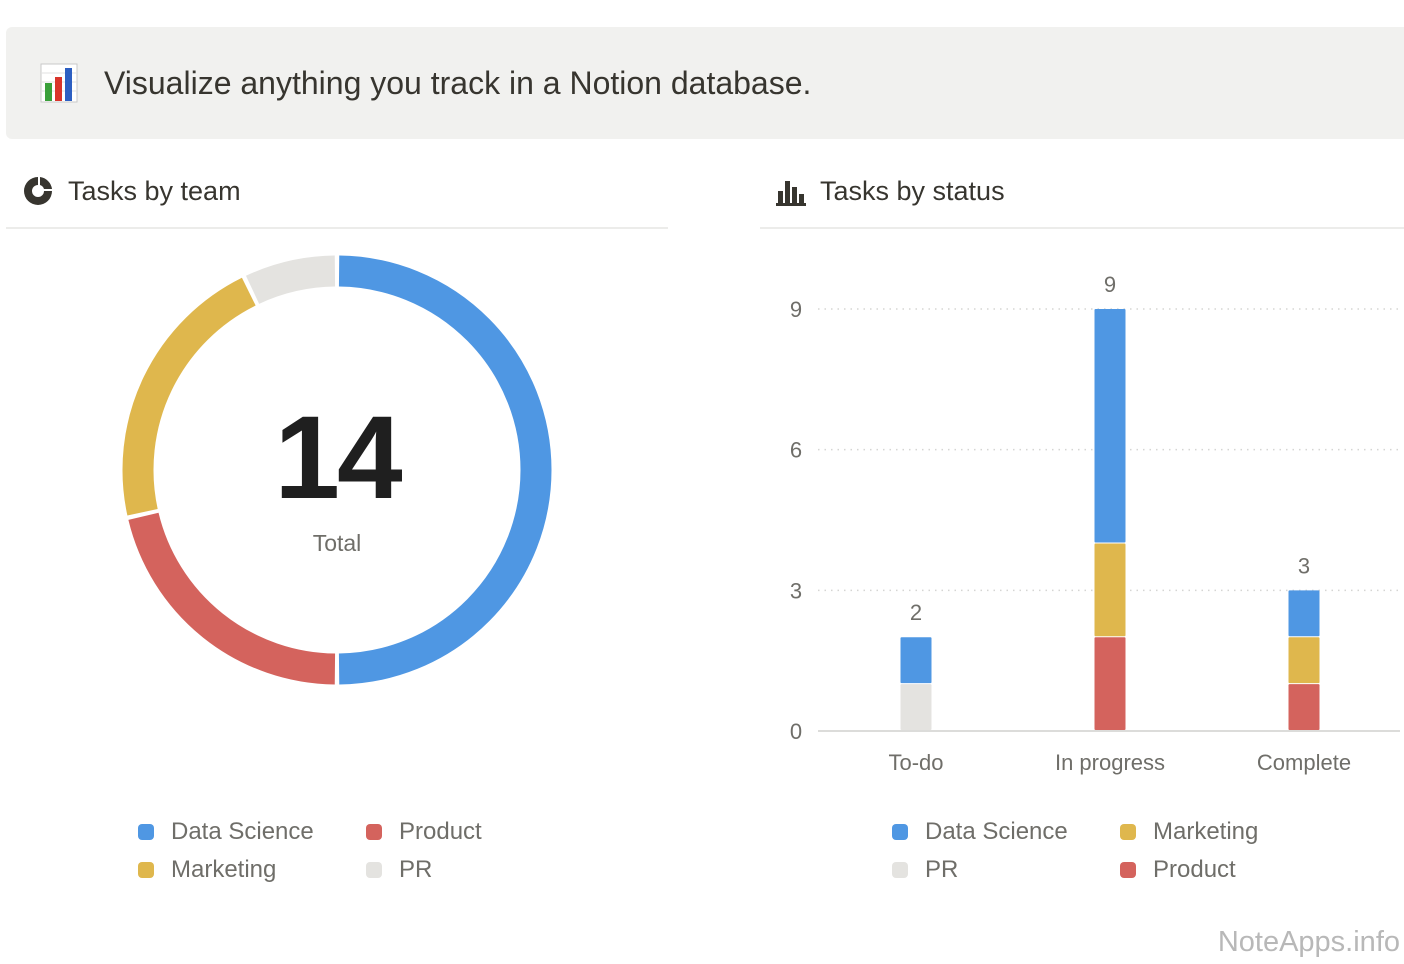 The height and width of the screenshot is (964, 1404). I want to click on x-tick-label: In progress, so click(1110, 762).